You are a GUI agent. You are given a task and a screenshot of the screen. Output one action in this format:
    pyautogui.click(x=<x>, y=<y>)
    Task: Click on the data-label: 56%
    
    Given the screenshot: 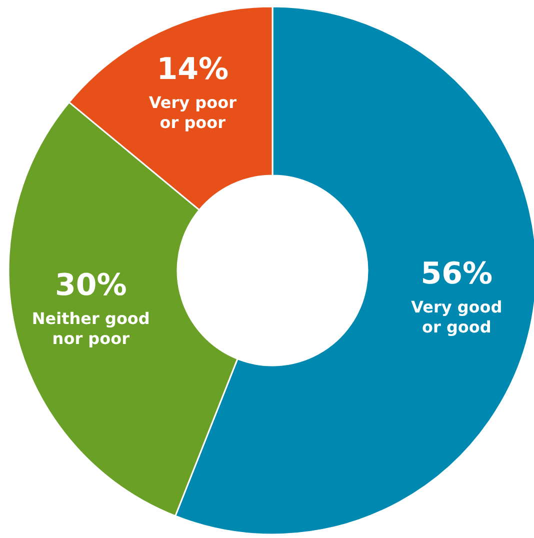 What is the action you would take?
    pyautogui.click(x=456, y=274)
    